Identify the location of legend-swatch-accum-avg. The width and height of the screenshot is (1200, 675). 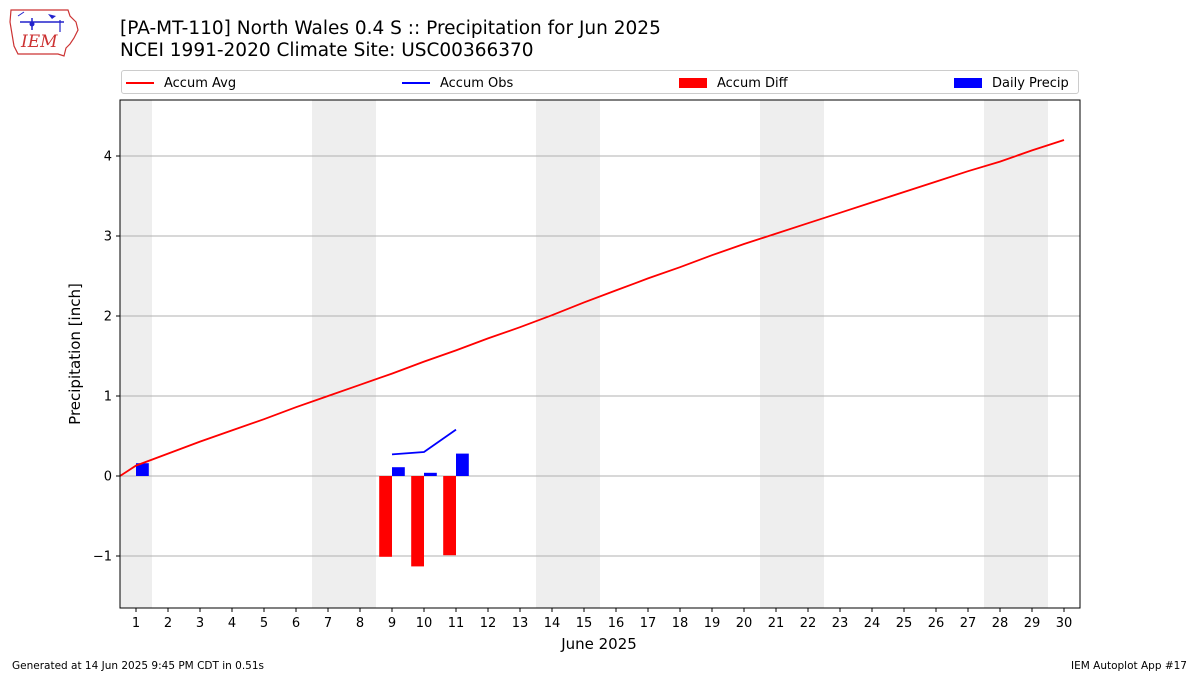
(140, 83).